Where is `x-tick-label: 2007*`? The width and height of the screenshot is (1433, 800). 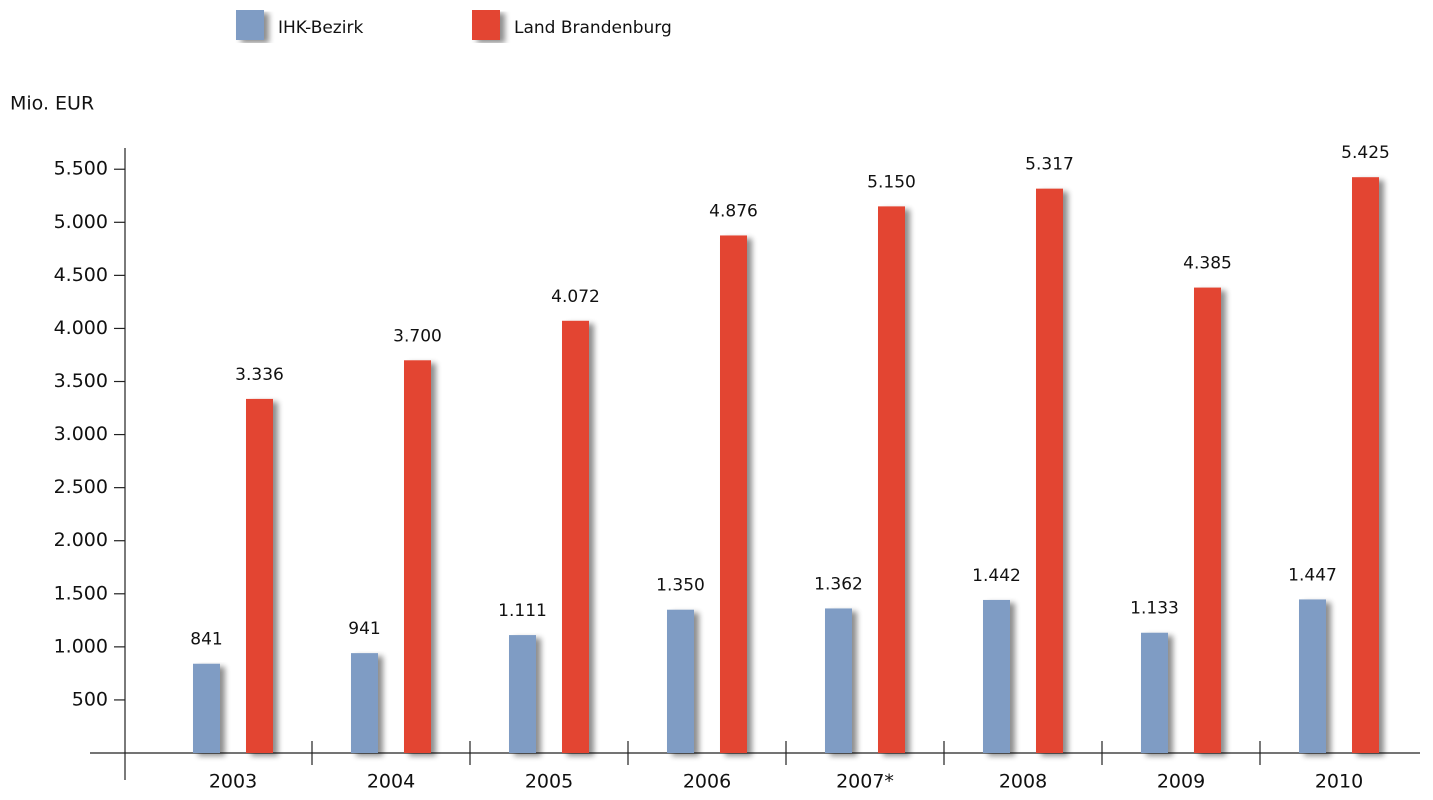 x-tick-label: 2007* is located at coordinates (865, 782).